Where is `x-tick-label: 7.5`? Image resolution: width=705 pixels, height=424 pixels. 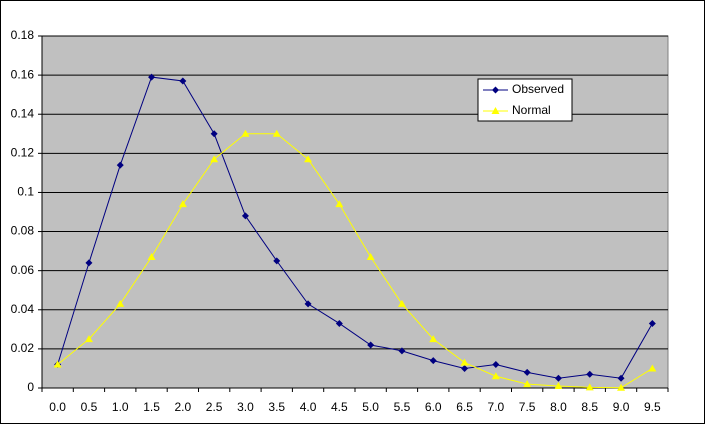 x-tick-label: 7.5 is located at coordinates (527, 407).